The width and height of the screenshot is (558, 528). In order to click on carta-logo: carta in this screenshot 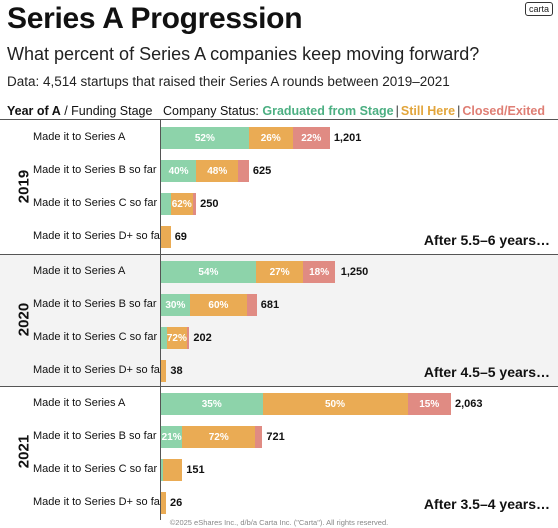, I will do `click(538, 9)`.